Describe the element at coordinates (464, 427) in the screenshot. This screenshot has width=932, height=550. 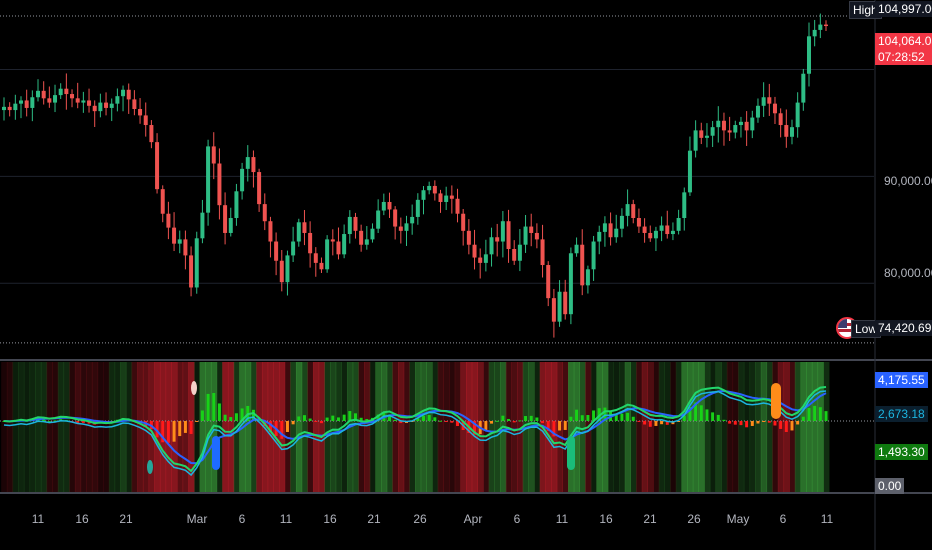
I see `indicator-markers` at that location.